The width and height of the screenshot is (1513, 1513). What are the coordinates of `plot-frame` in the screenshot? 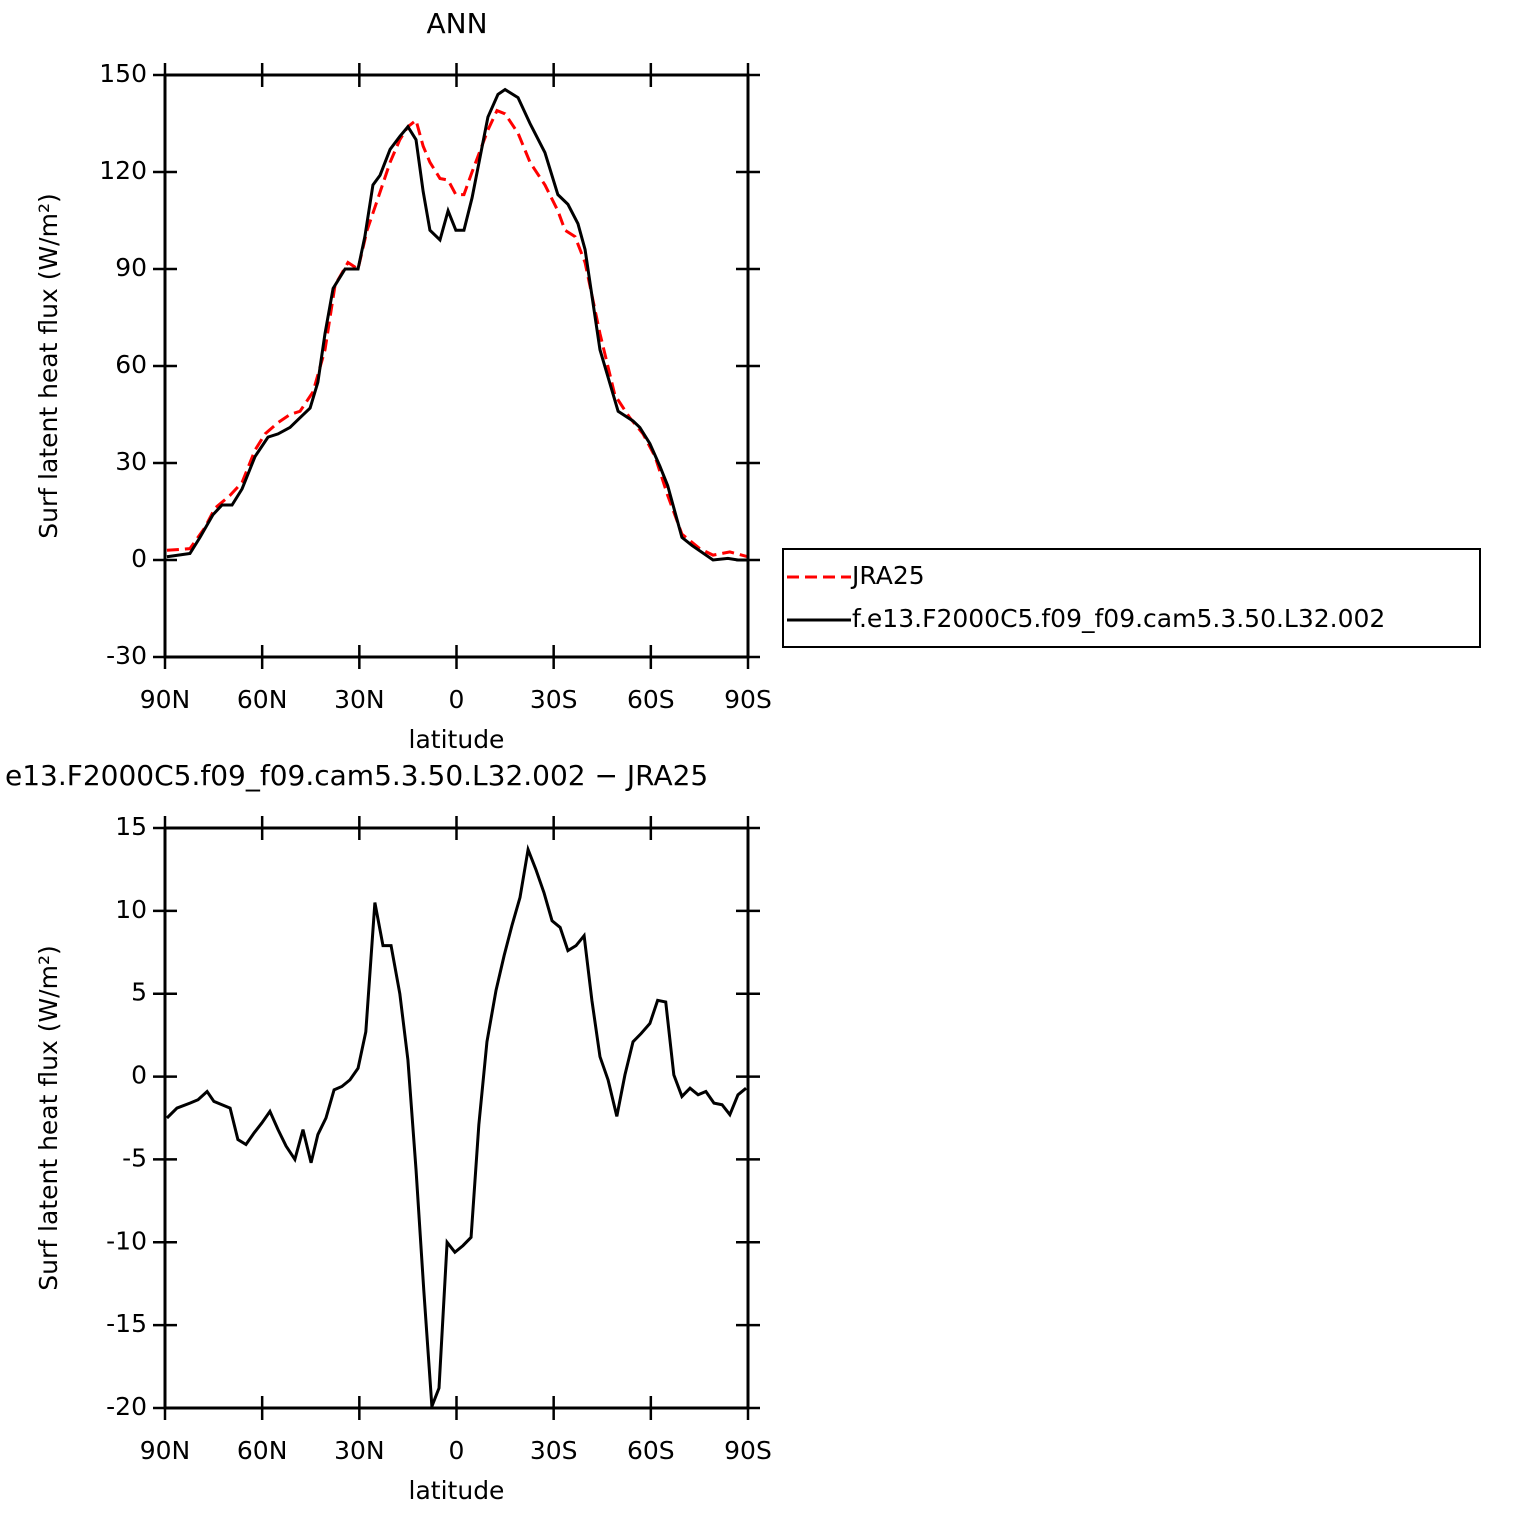 It's located at (456, 1118).